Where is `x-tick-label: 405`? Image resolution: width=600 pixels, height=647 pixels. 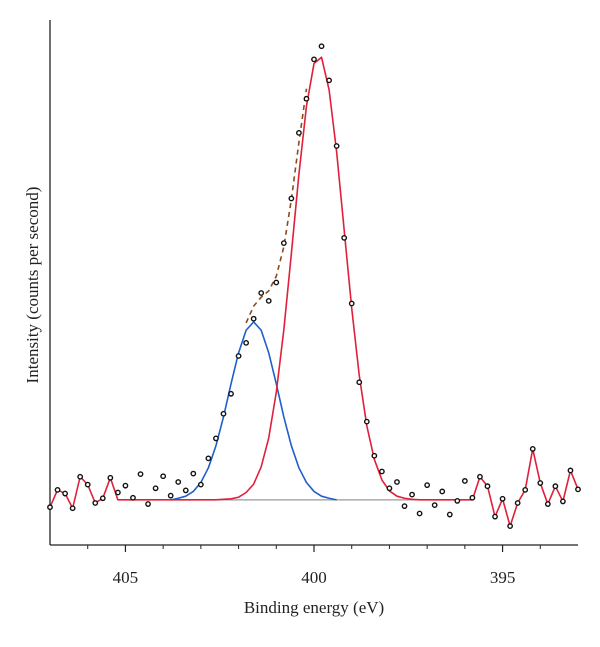
x-tick-label: 405 is located at coordinates (126, 577).